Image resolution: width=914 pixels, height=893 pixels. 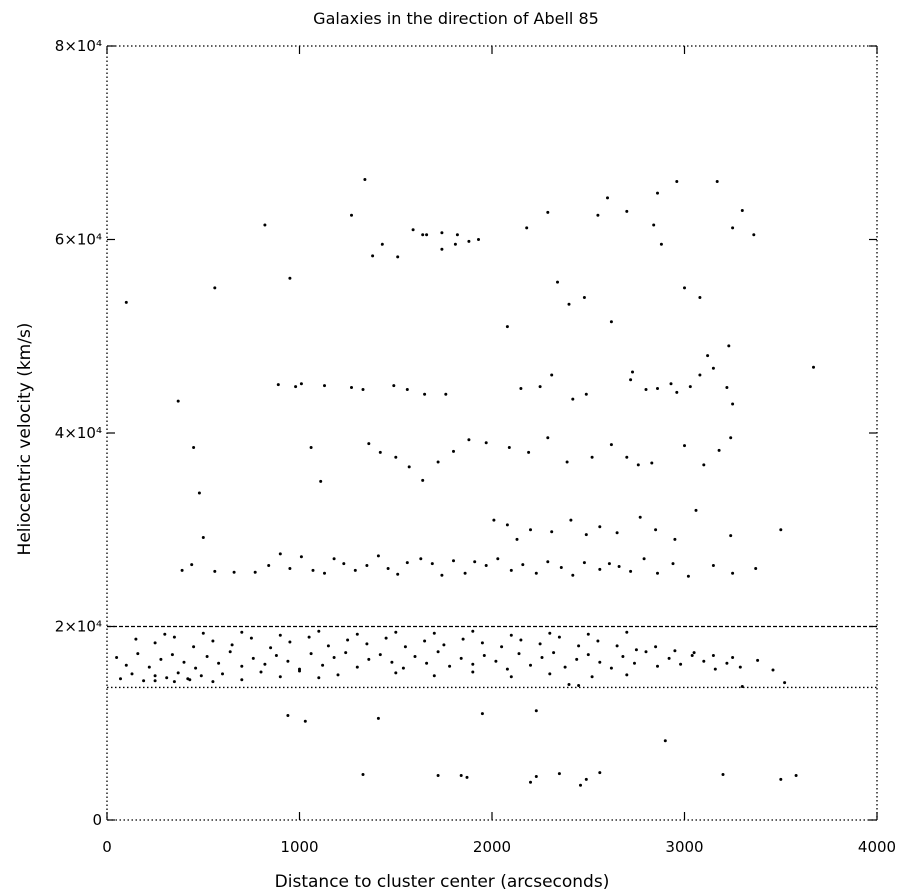 I want to click on x-axis-label: Distance to cluster center (arcseconds), so click(x=442, y=882).